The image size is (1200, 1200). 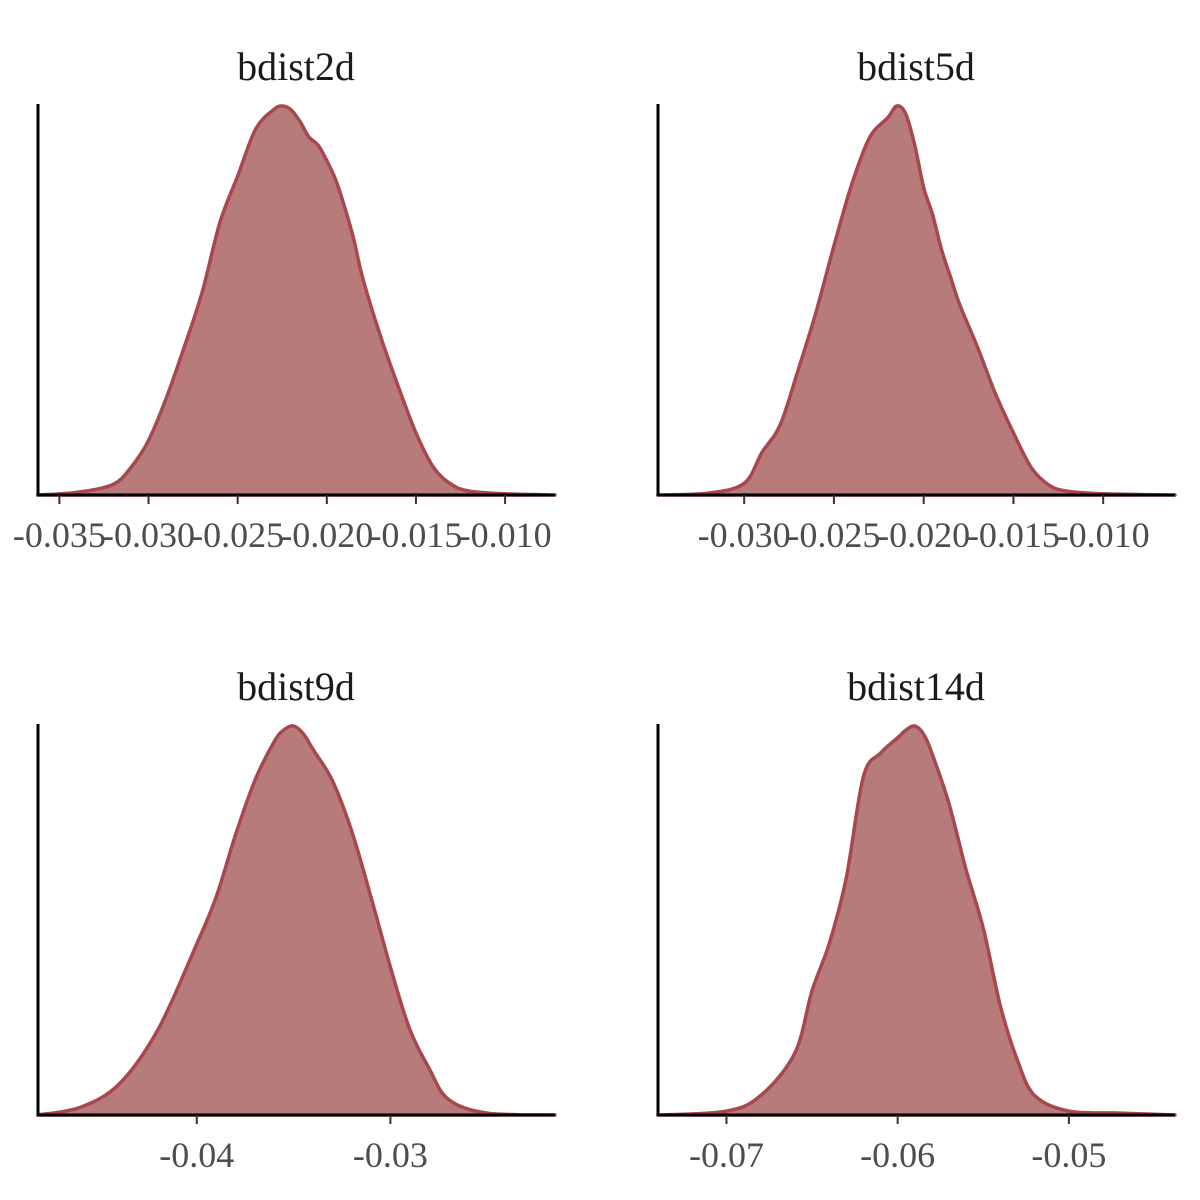 I want to click on panel-title: bdist9d, so click(x=296, y=686).